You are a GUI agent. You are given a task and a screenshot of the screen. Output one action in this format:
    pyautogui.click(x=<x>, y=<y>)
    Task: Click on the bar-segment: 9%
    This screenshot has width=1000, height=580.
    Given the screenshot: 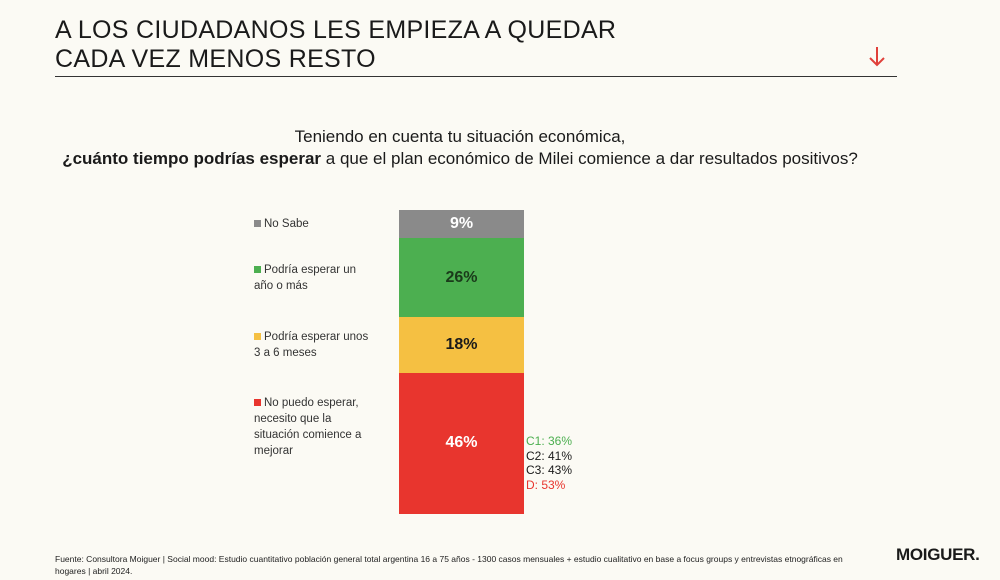 What is the action you would take?
    pyautogui.click(x=461, y=224)
    